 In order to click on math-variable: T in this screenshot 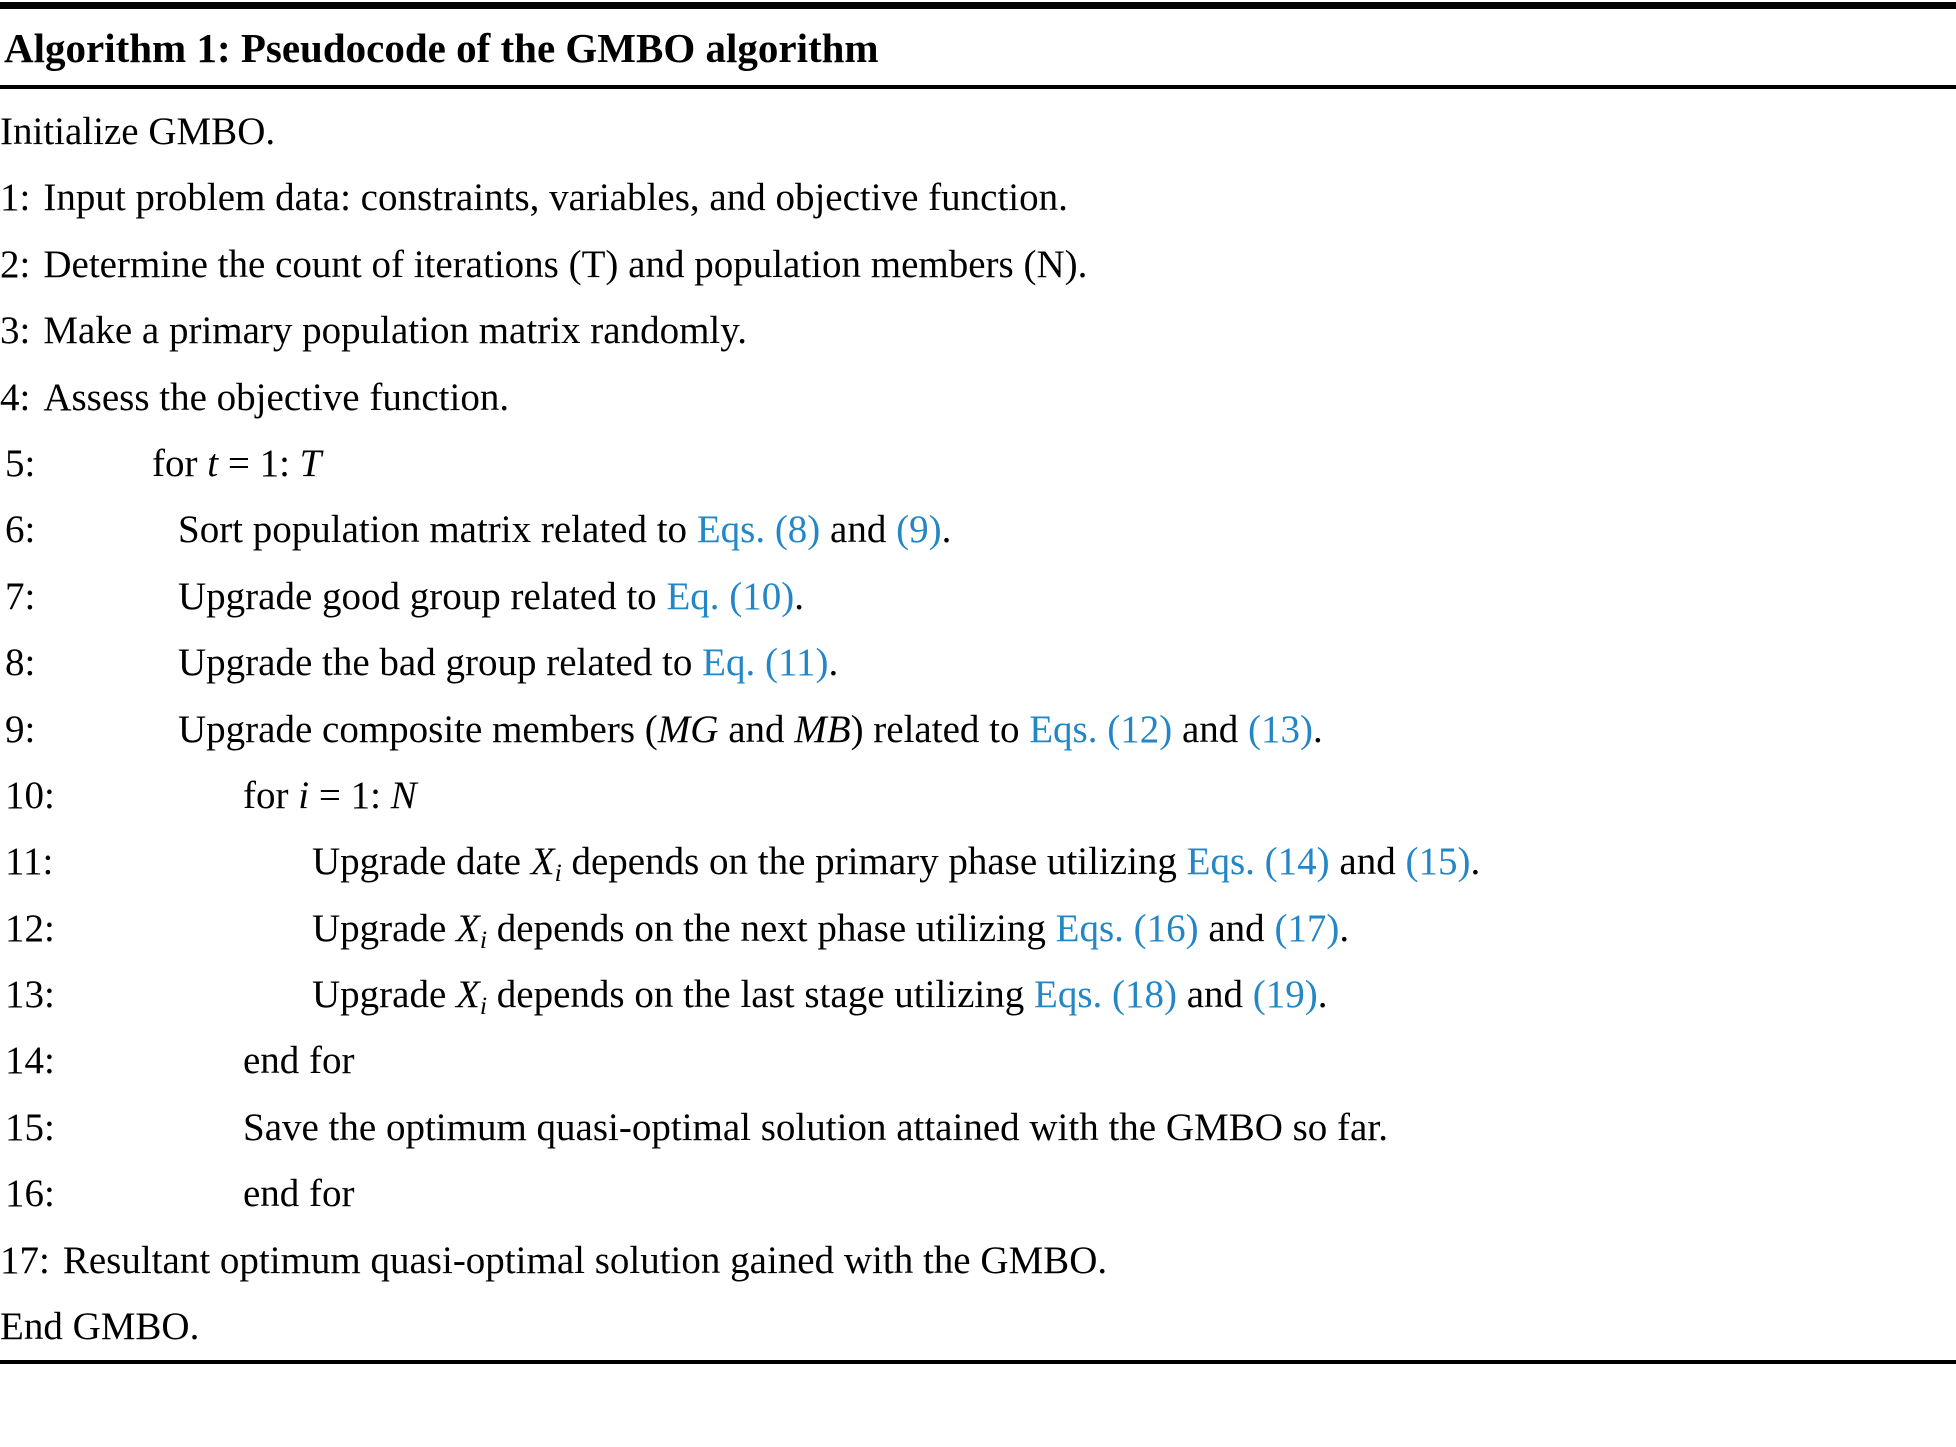, I will do `click(310, 463)`.